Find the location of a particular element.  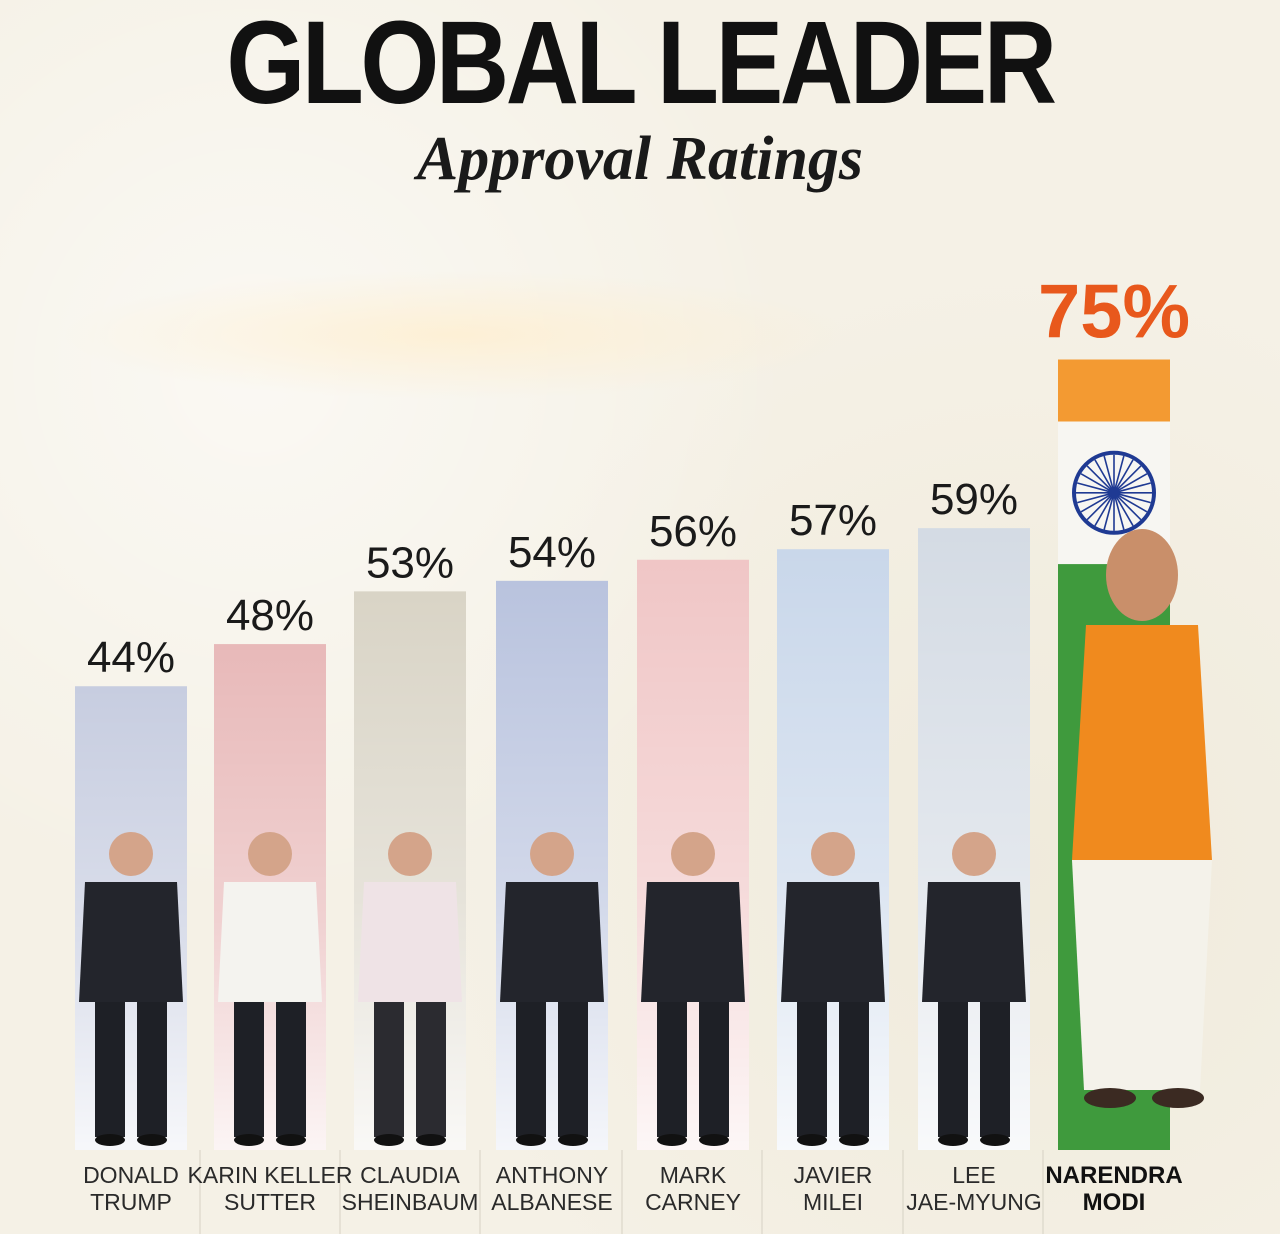

category-label-line: TRUMP is located at coordinates (131, 1202).